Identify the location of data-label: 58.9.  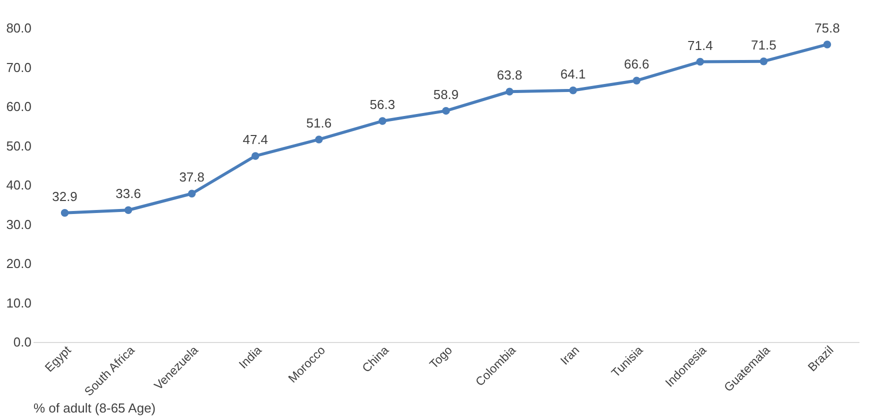
(446, 94).